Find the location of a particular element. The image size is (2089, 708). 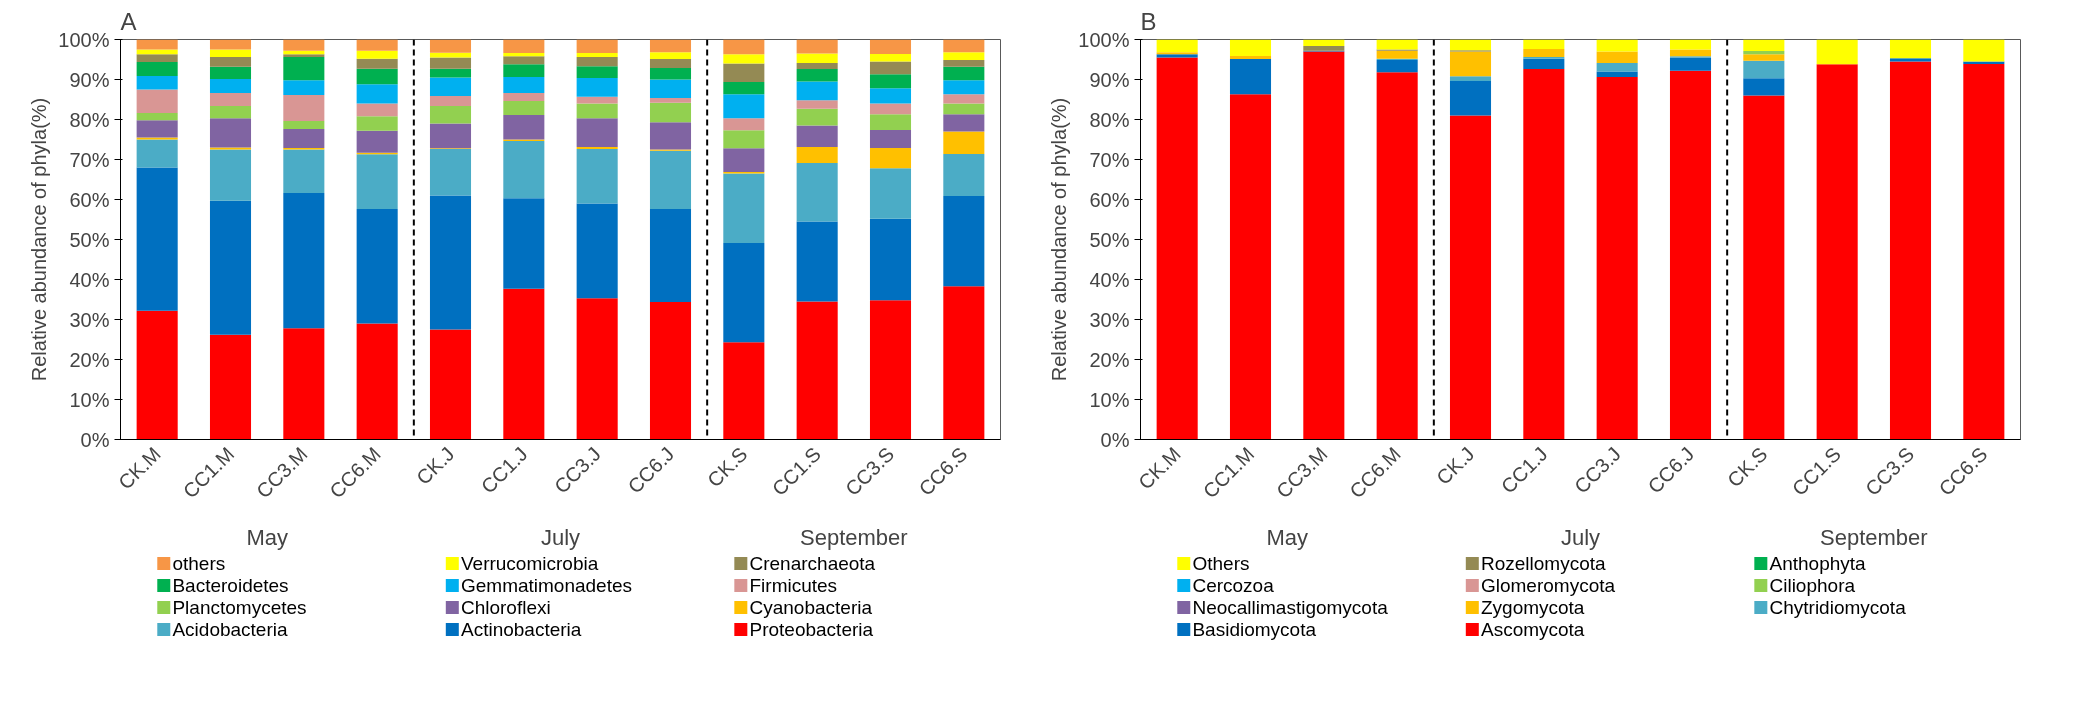

legend-label: Crenarchaeota is located at coordinates (812, 563).